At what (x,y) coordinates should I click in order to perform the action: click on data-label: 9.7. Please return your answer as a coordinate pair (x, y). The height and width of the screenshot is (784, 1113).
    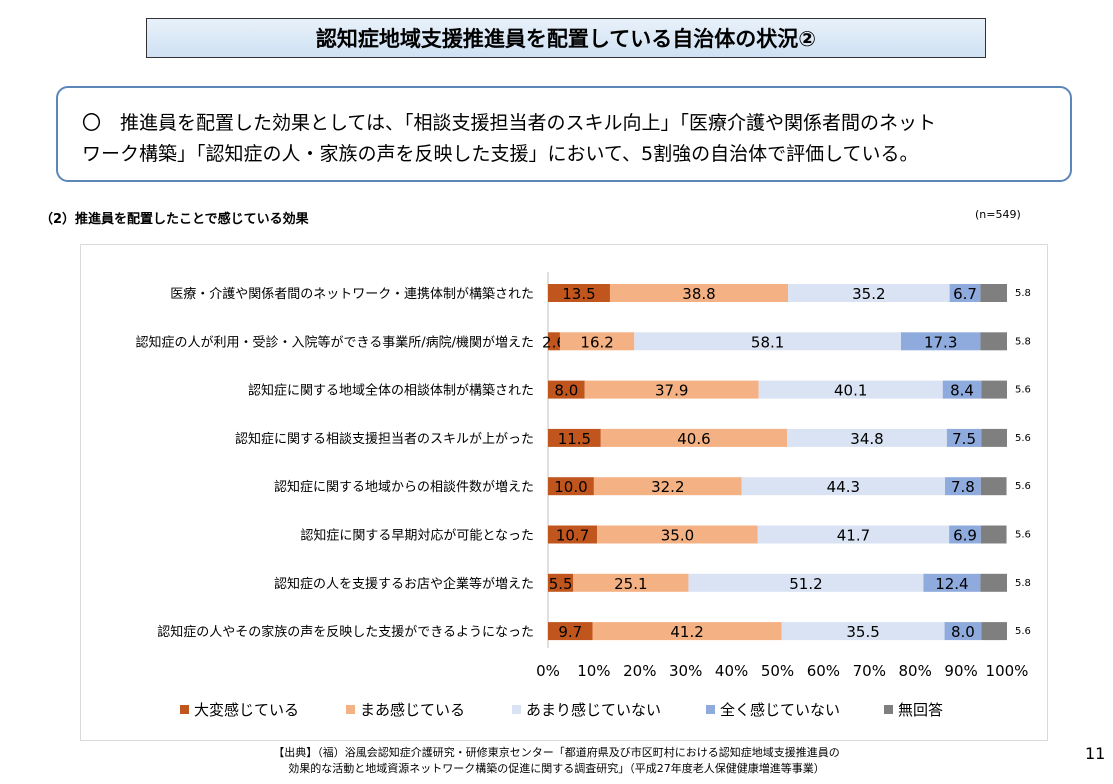
    Looking at the image, I should click on (570, 632).